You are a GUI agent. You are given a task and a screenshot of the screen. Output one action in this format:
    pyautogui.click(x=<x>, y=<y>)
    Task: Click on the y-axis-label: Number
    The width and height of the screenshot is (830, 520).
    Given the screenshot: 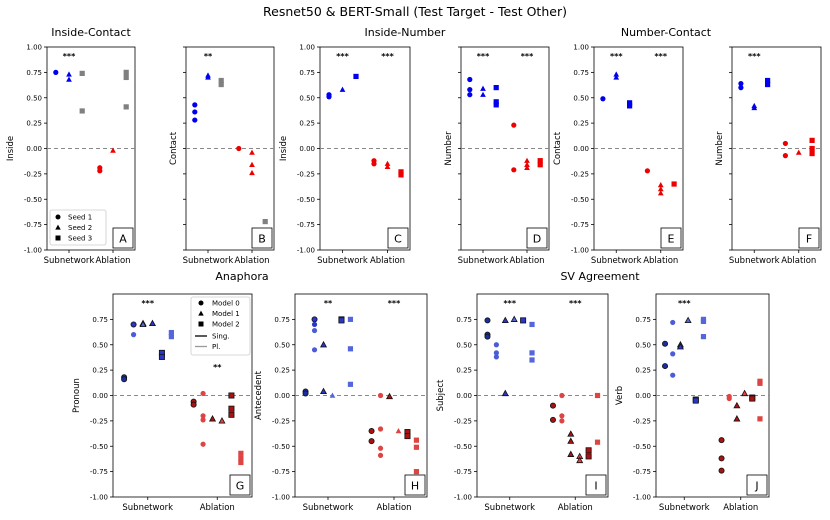 What is the action you would take?
    pyautogui.click(x=720, y=148)
    